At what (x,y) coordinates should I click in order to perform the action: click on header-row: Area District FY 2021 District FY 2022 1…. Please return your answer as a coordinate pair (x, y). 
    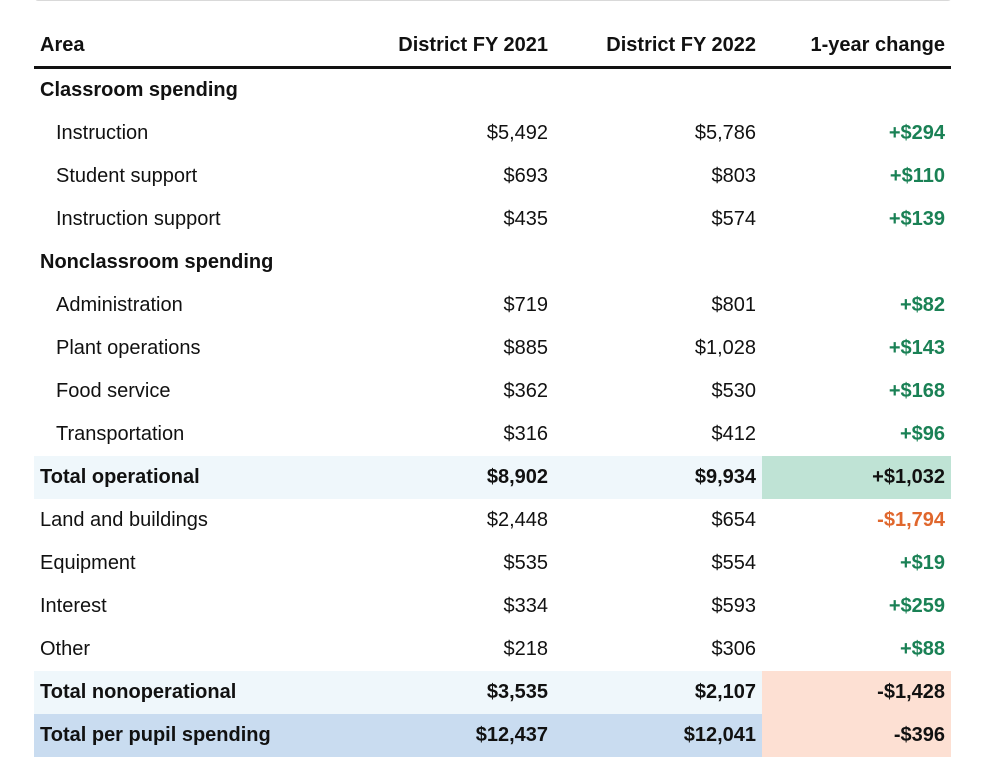
    Looking at the image, I should click on (492, 46).